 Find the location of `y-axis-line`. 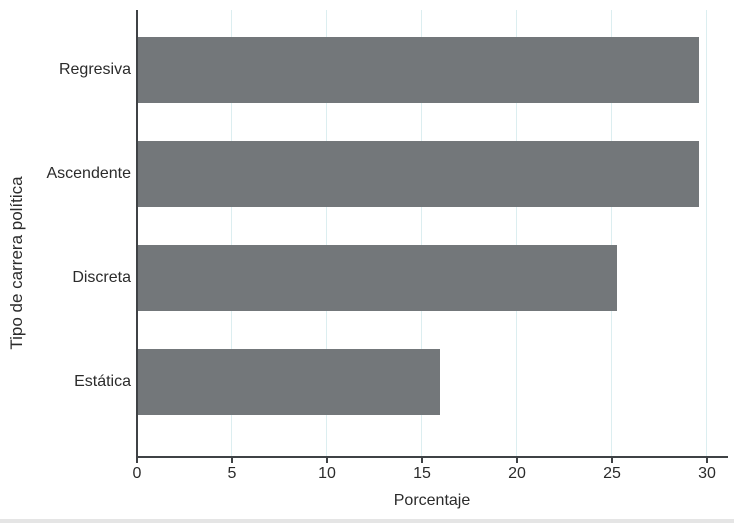

y-axis-line is located at coordinates (137, 234).